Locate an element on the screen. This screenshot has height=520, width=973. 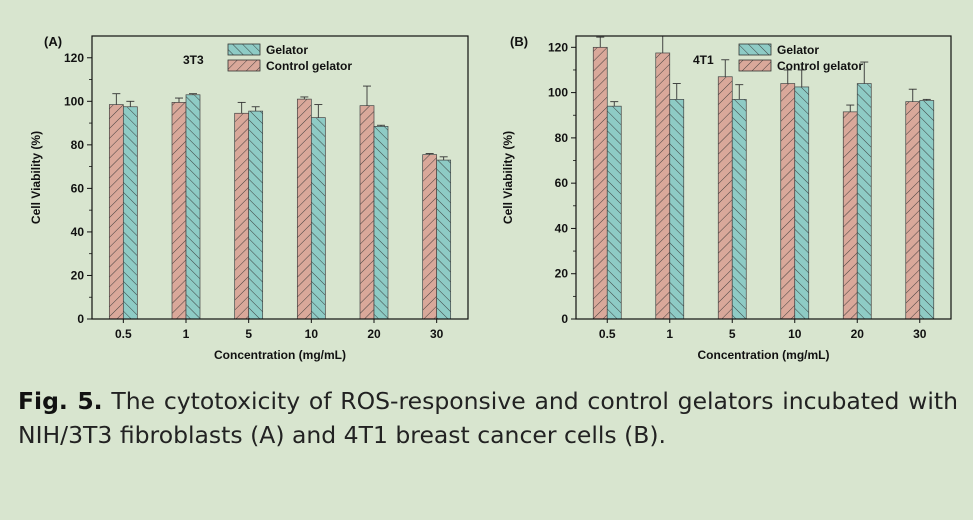
cell-line-label: 4T1 is located at coordinates (703, 60).